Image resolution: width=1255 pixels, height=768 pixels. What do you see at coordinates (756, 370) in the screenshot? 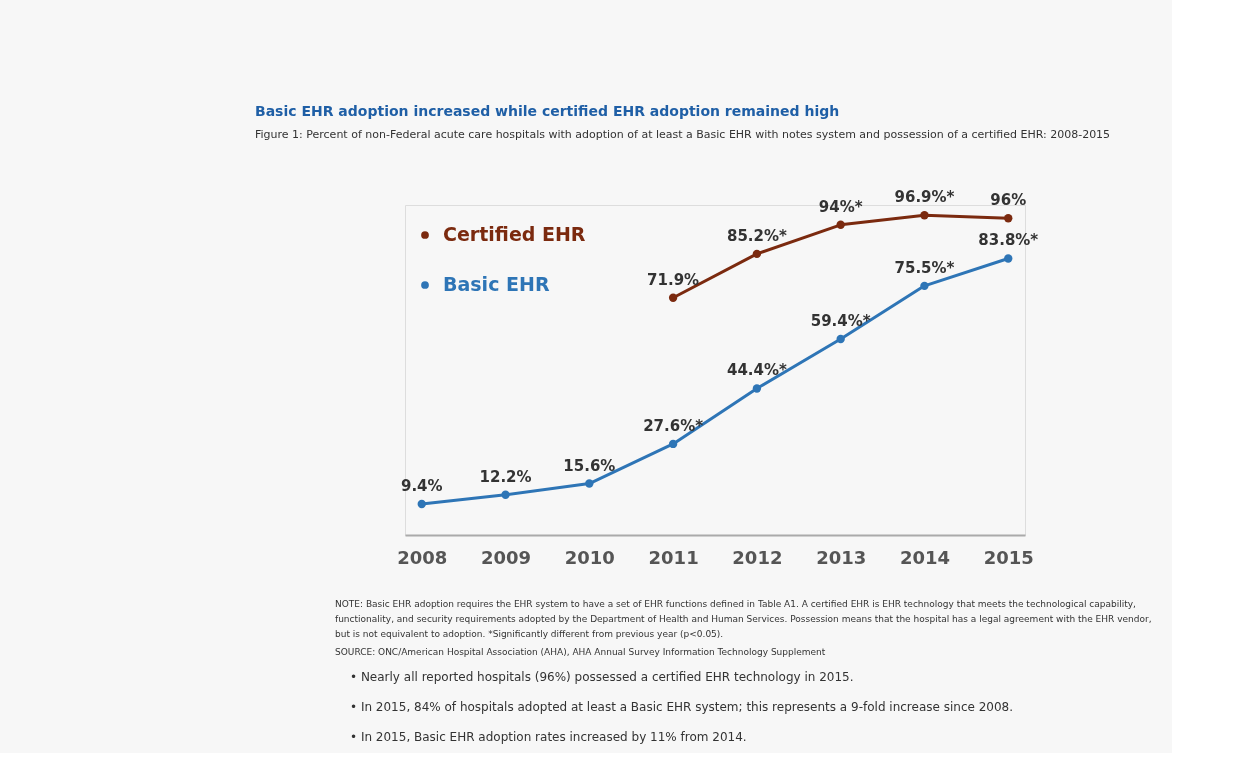
I see `data-label: 44.4%*` at bounding box center [756, 370].